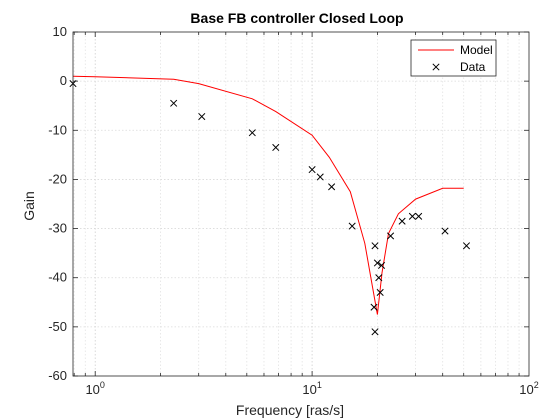 The image size is (560, 420). I want to click on legend-data-swatch, so click(436, 67).